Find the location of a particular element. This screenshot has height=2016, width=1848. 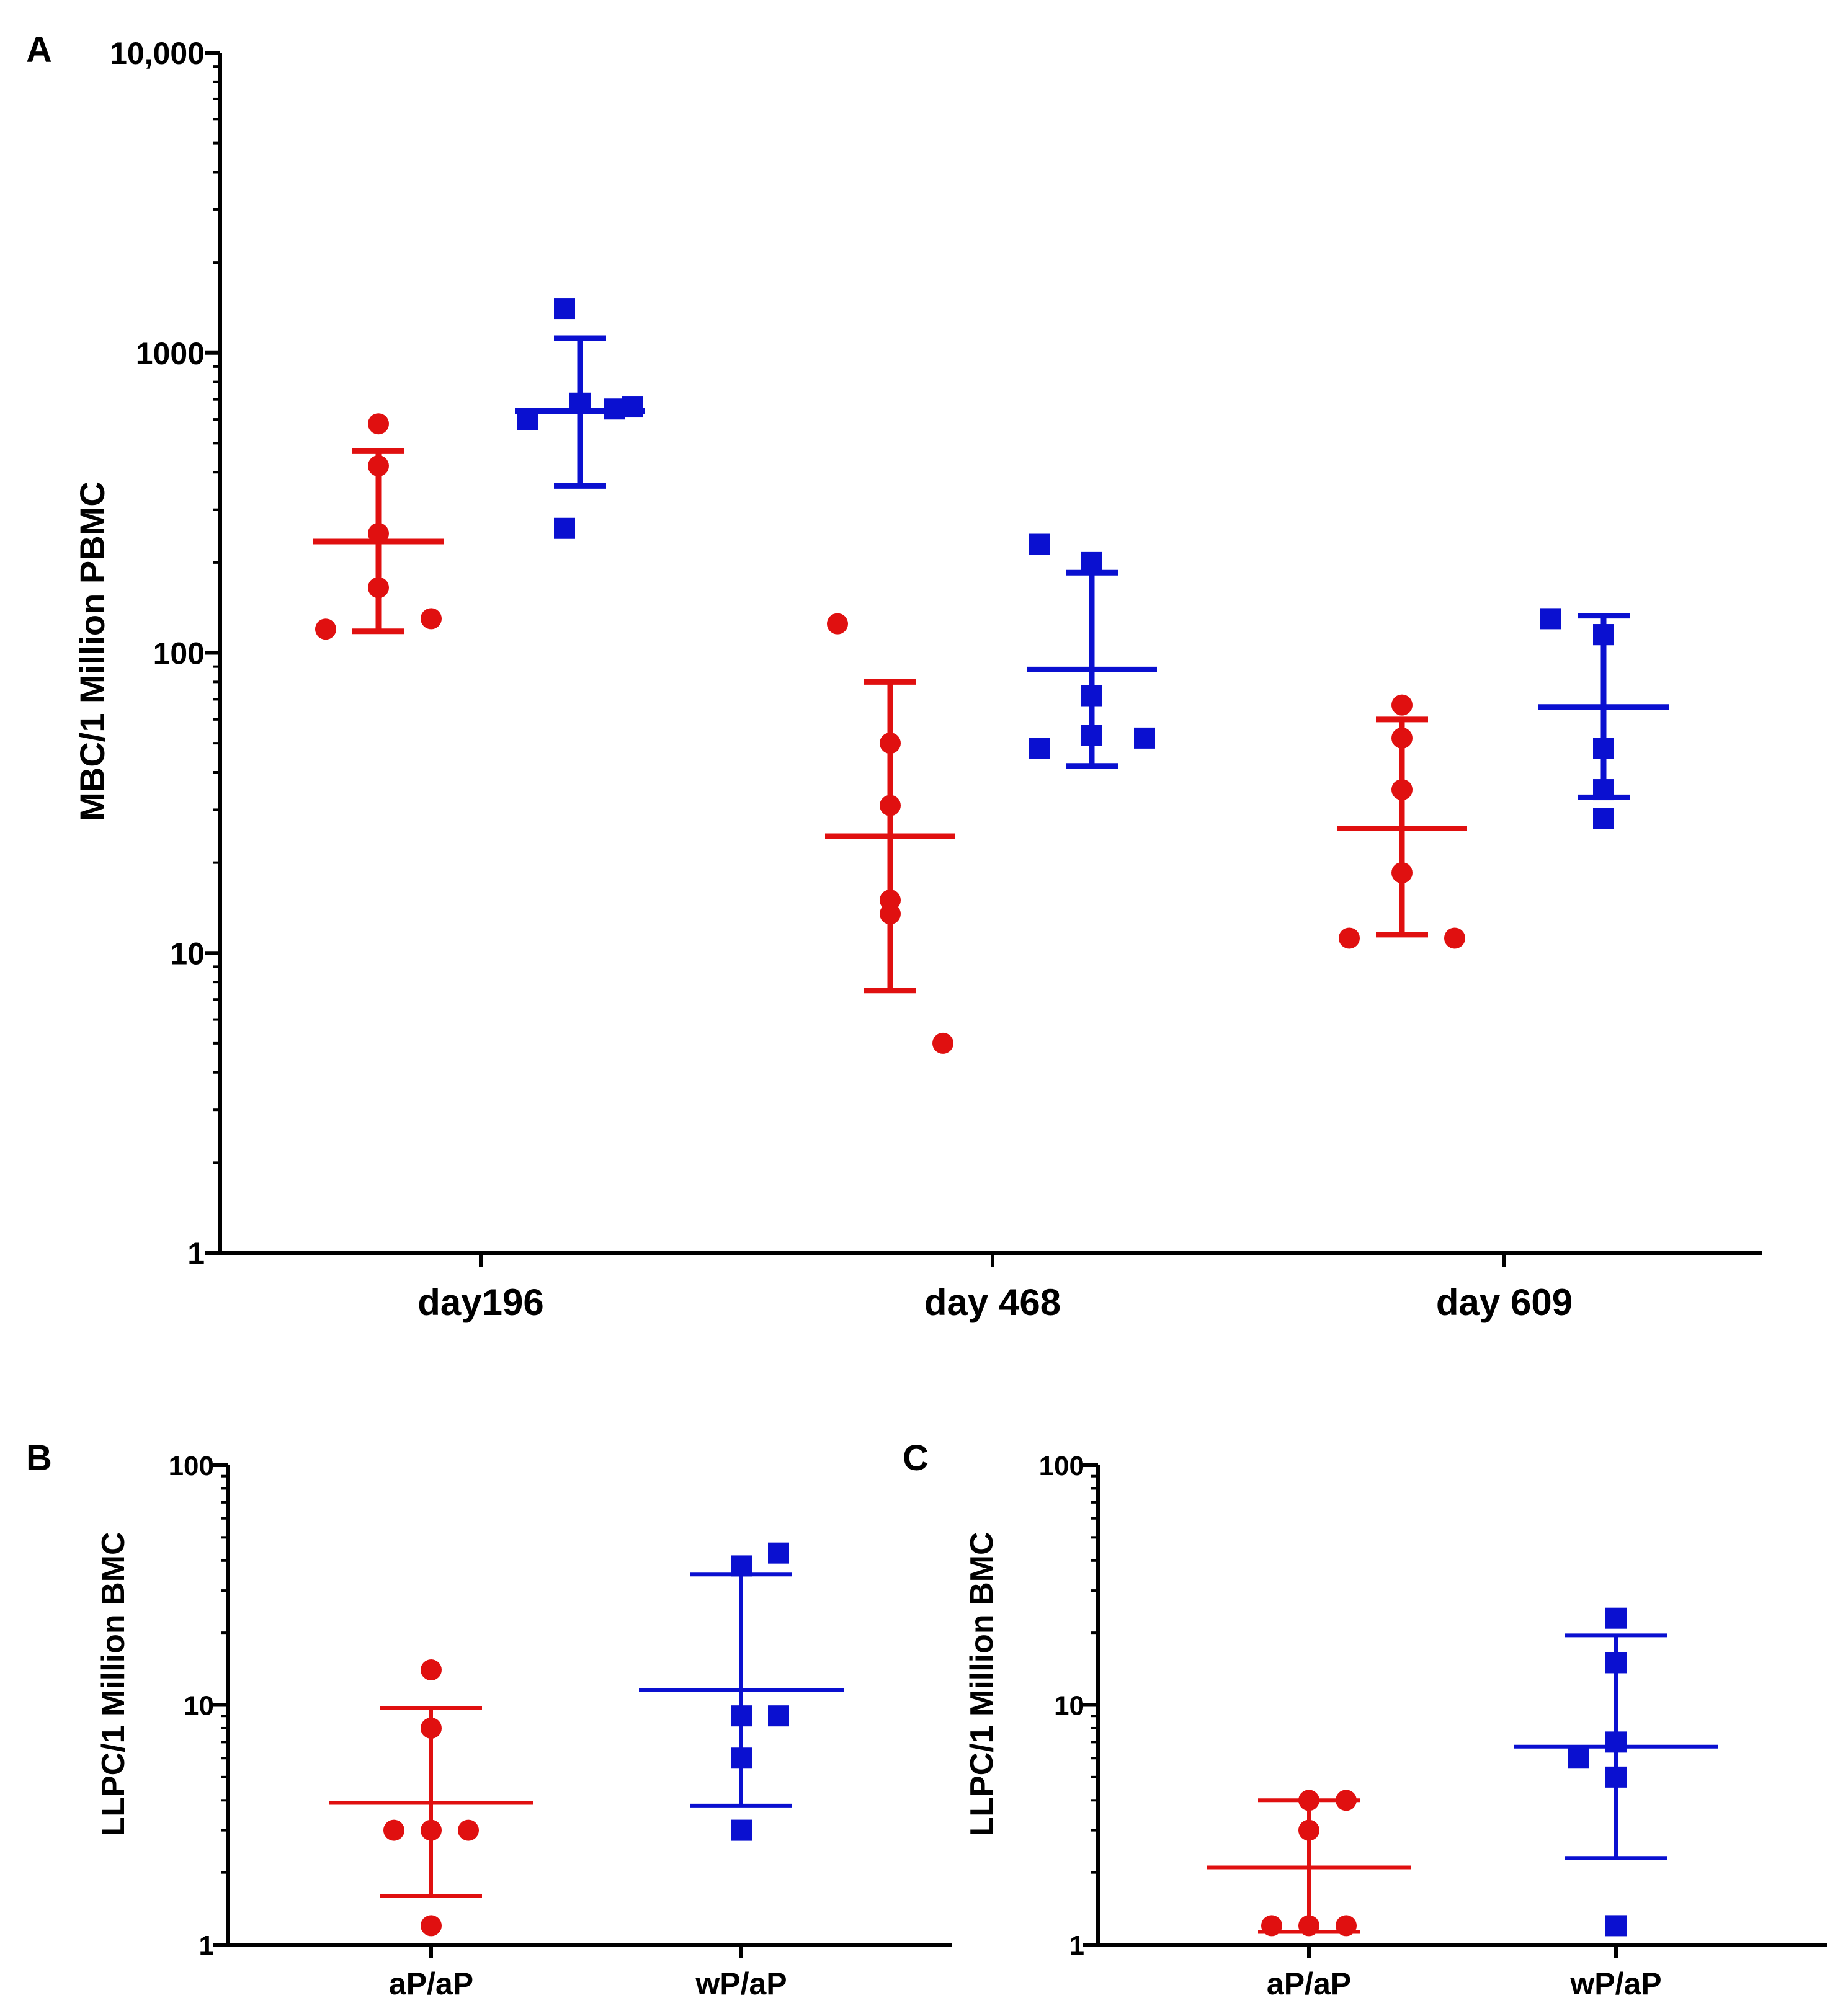

panel-b-letter: B is located at coordinates (39, 1458).